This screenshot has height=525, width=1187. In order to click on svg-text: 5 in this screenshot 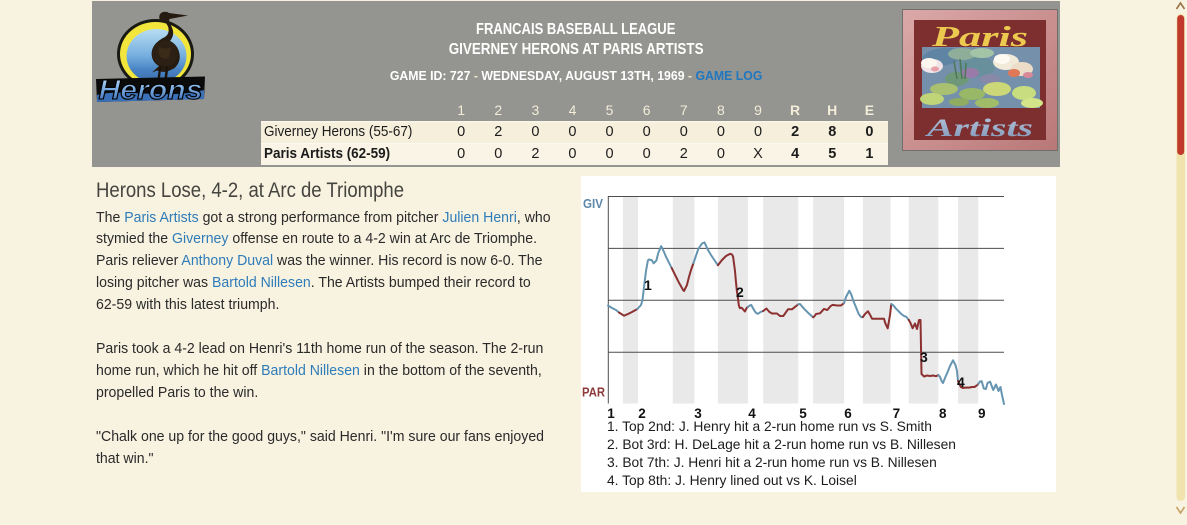, I will do `click(803, 413)`.